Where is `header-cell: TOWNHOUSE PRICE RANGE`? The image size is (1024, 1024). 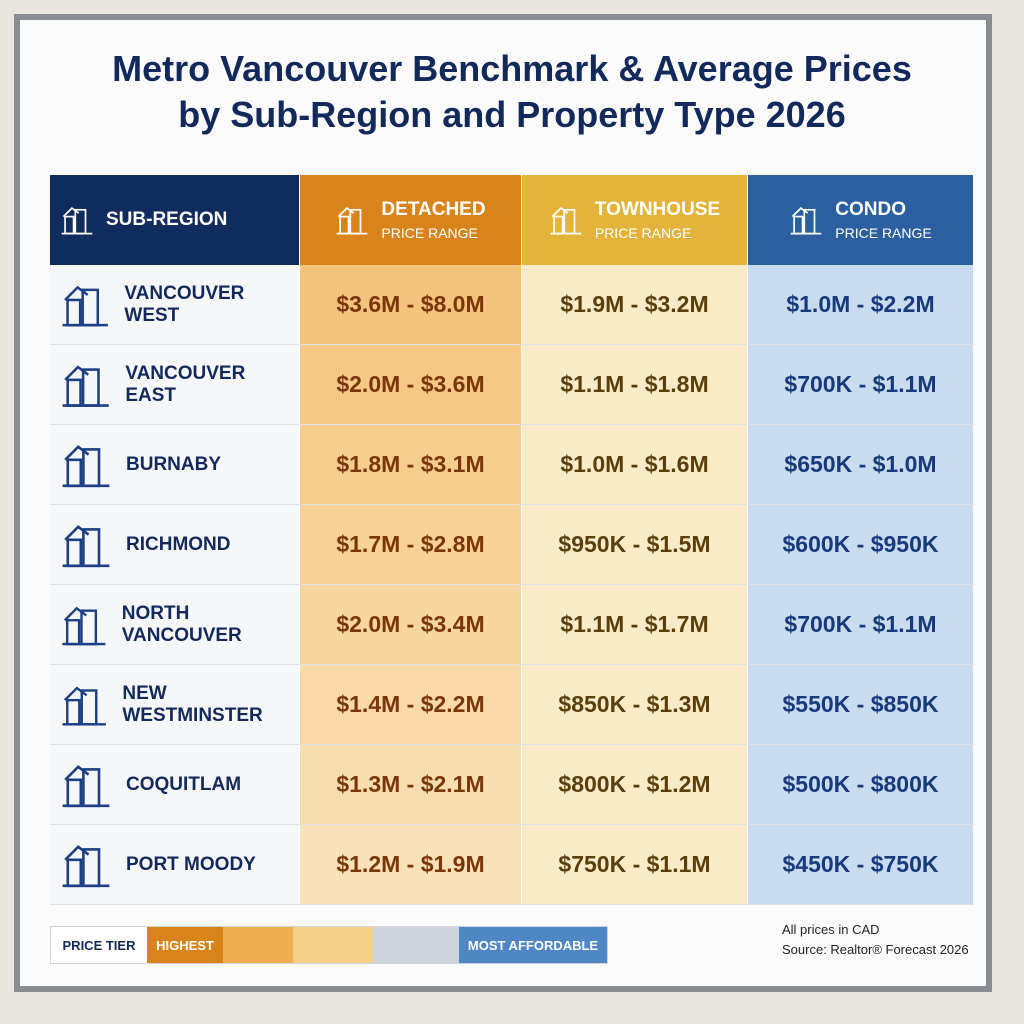
header-cell: TOWNHOUSE PRICE RANGE is located at coordinates (635, 220).